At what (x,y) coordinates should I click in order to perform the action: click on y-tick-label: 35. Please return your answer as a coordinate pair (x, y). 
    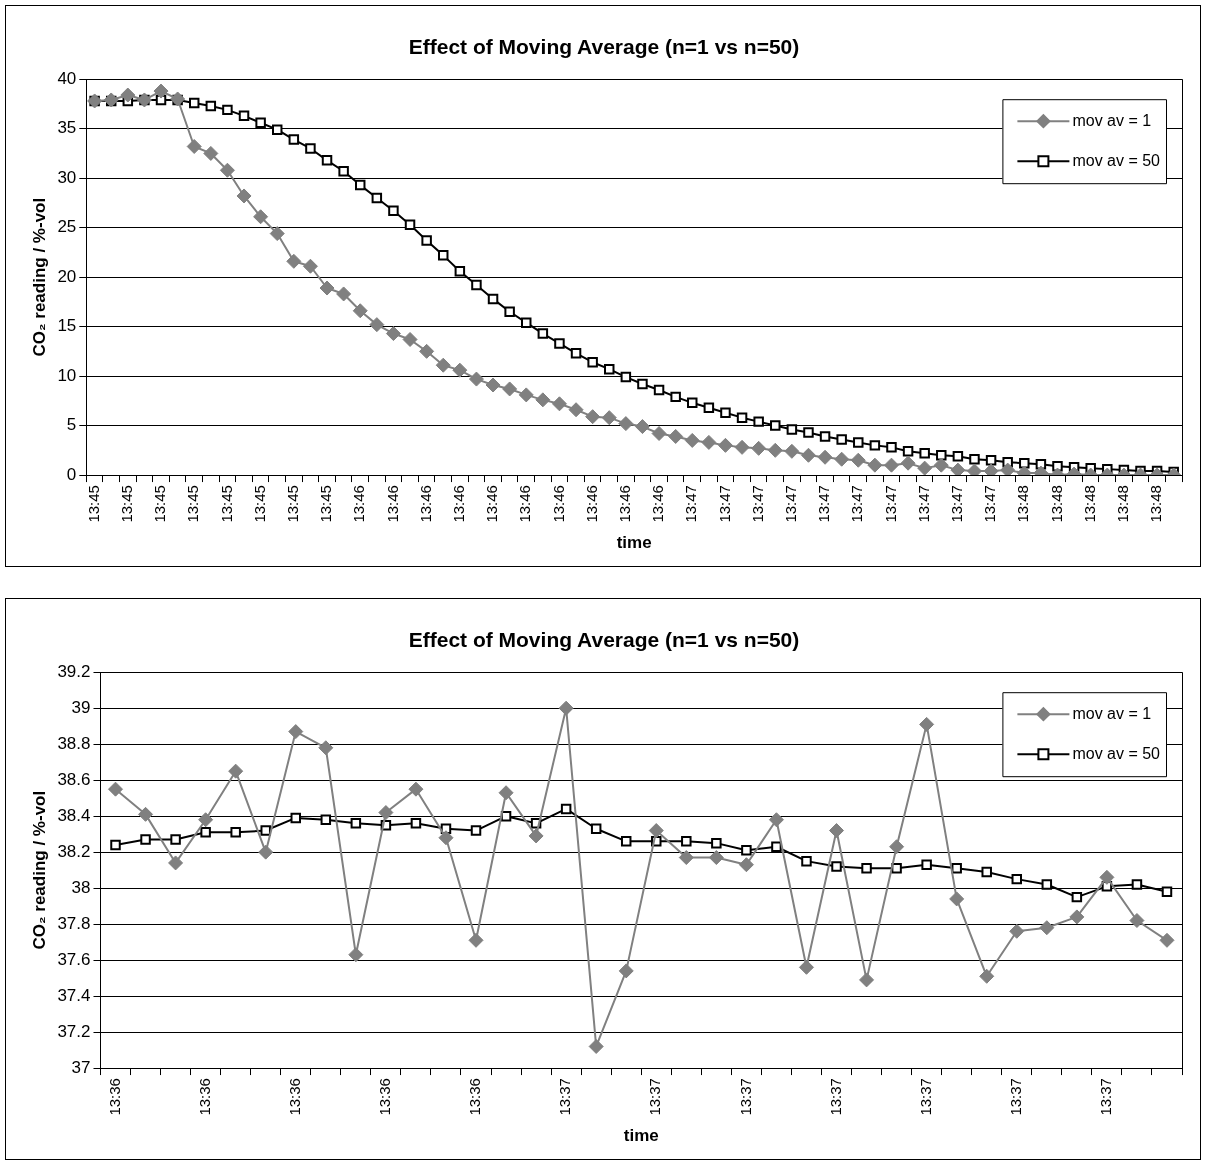
    Looking at the image, I should click on (67, 128).